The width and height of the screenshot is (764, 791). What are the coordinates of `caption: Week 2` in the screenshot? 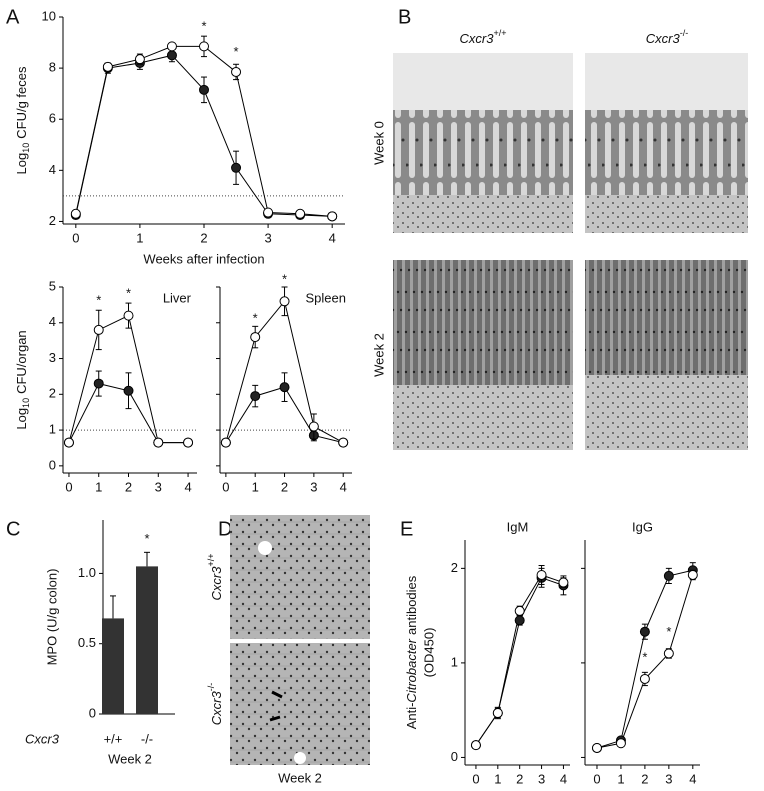 It's located at (300, 777).